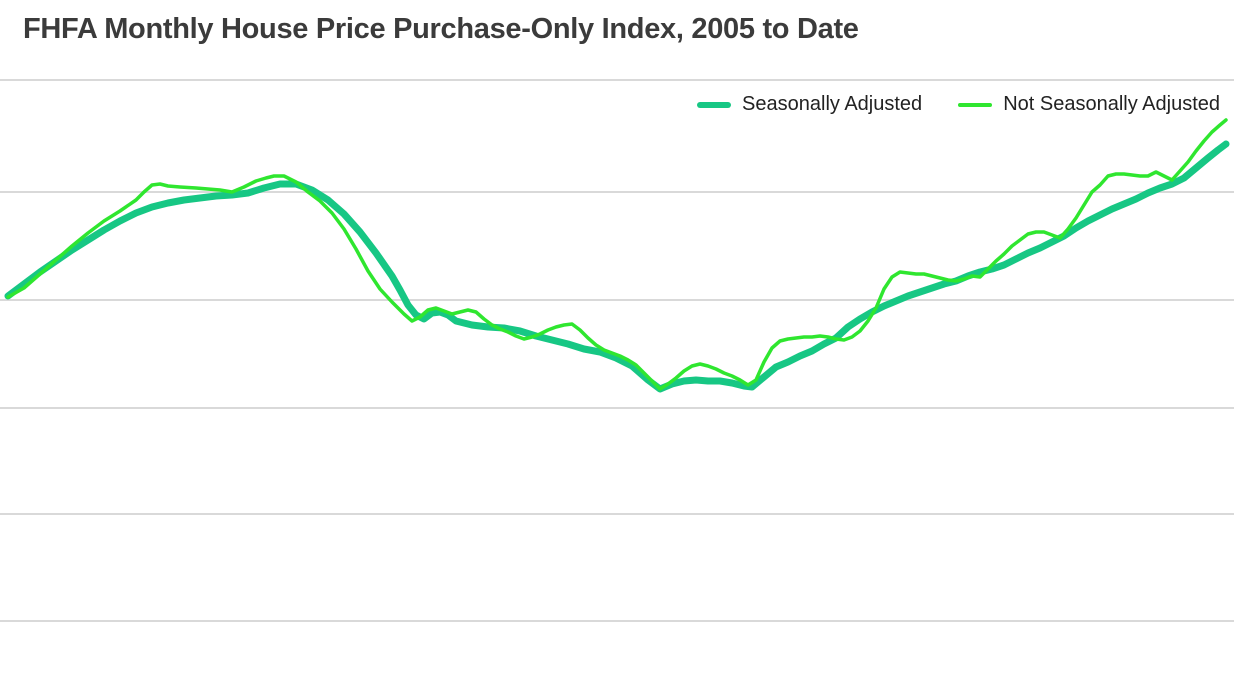  I want to click on legend-item-seasonally-adjusted: Seasonally Adjusted, so click(809, 104).